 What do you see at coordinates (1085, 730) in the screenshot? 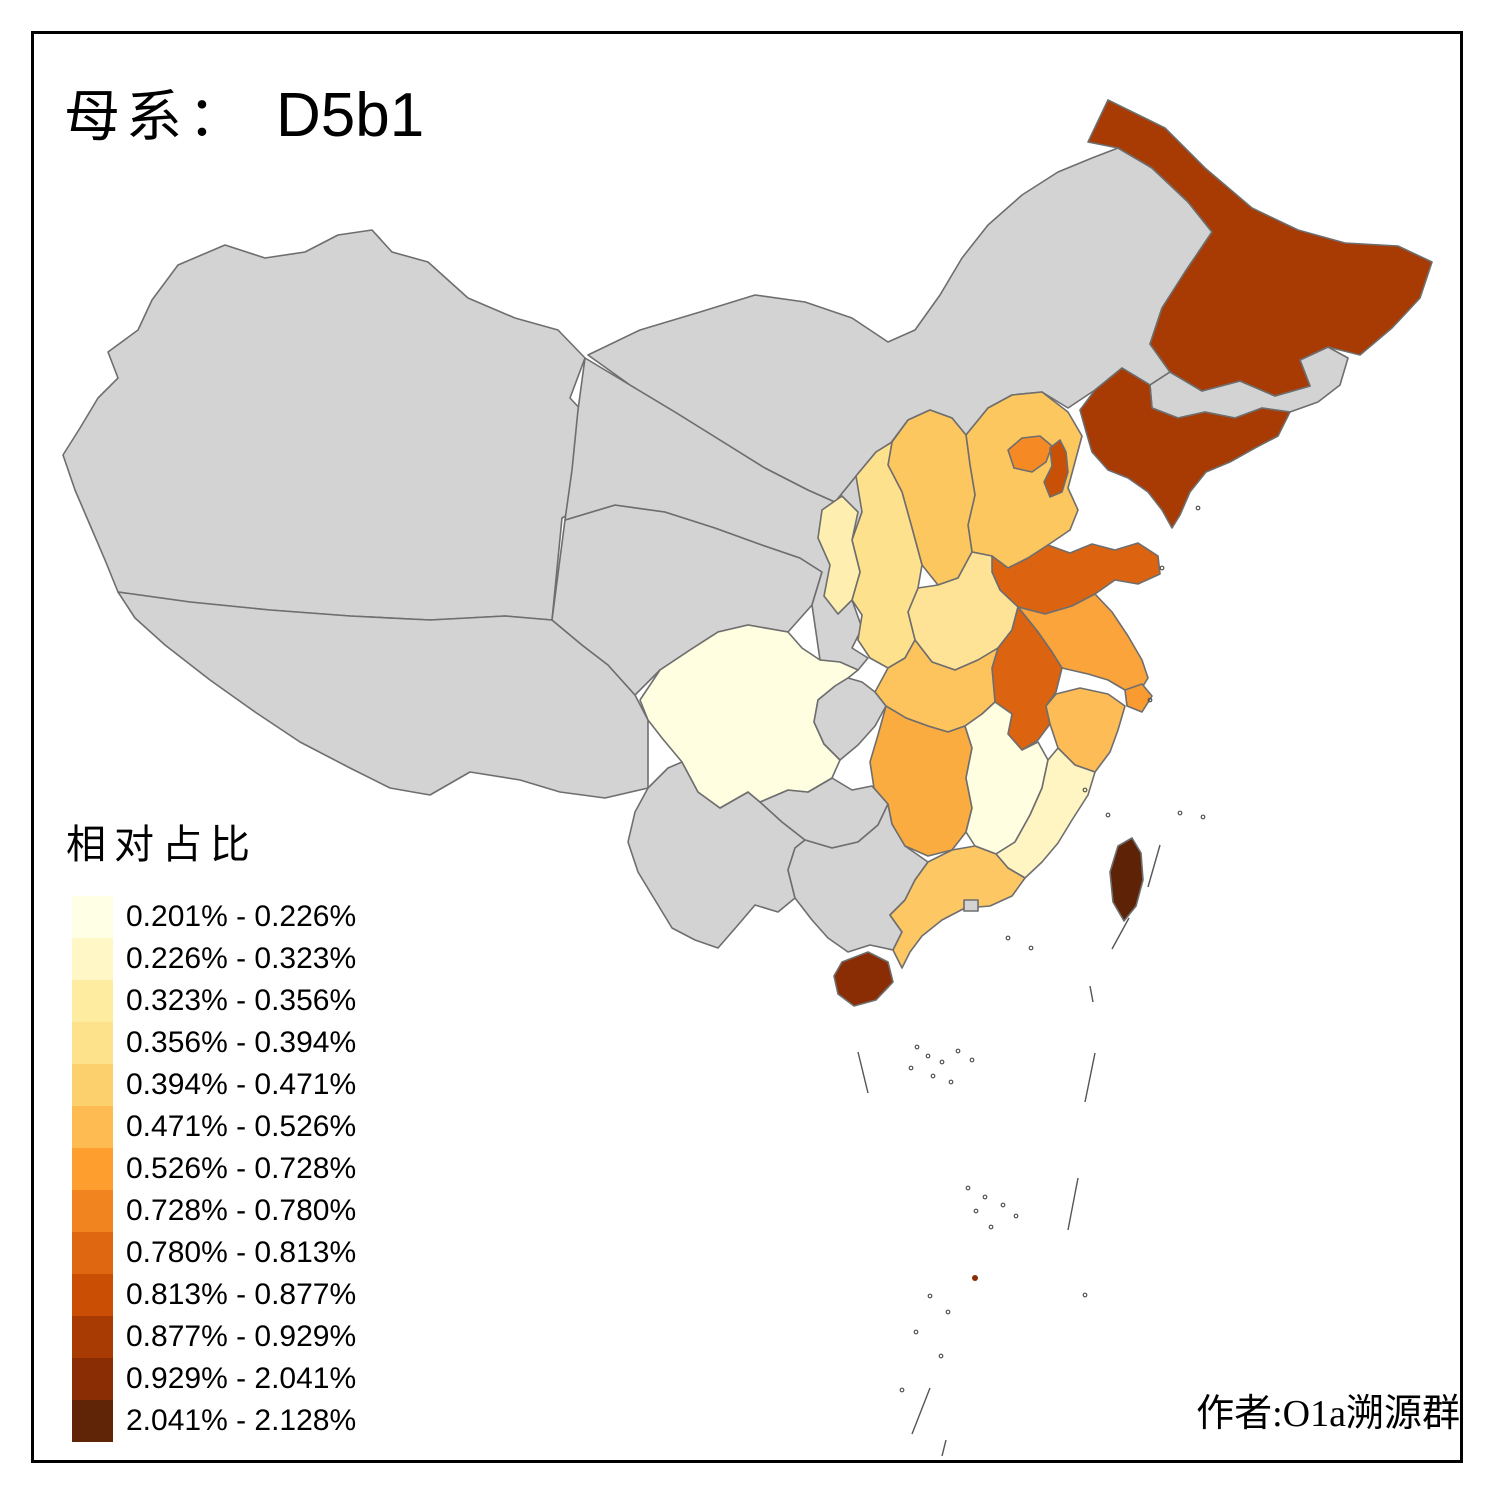
I see `province-zhejiang` at bounding box center [1085, 730].